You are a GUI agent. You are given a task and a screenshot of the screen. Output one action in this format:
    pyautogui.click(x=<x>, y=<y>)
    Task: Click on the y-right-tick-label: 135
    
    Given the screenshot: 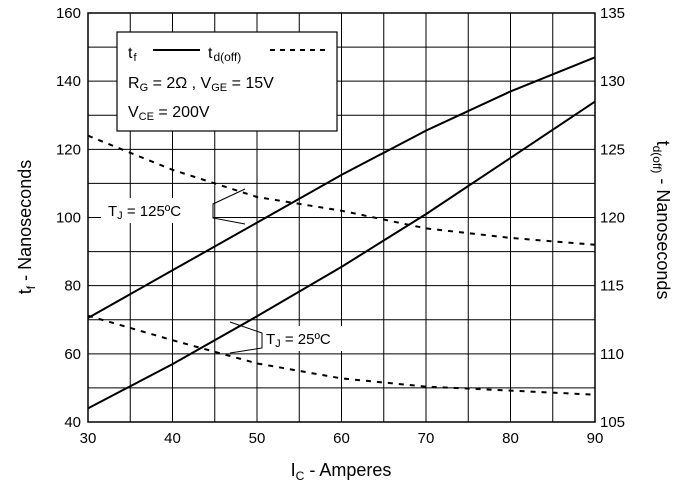 What is the action you would take?
    pyautogui.click(x=612, y=13)
    